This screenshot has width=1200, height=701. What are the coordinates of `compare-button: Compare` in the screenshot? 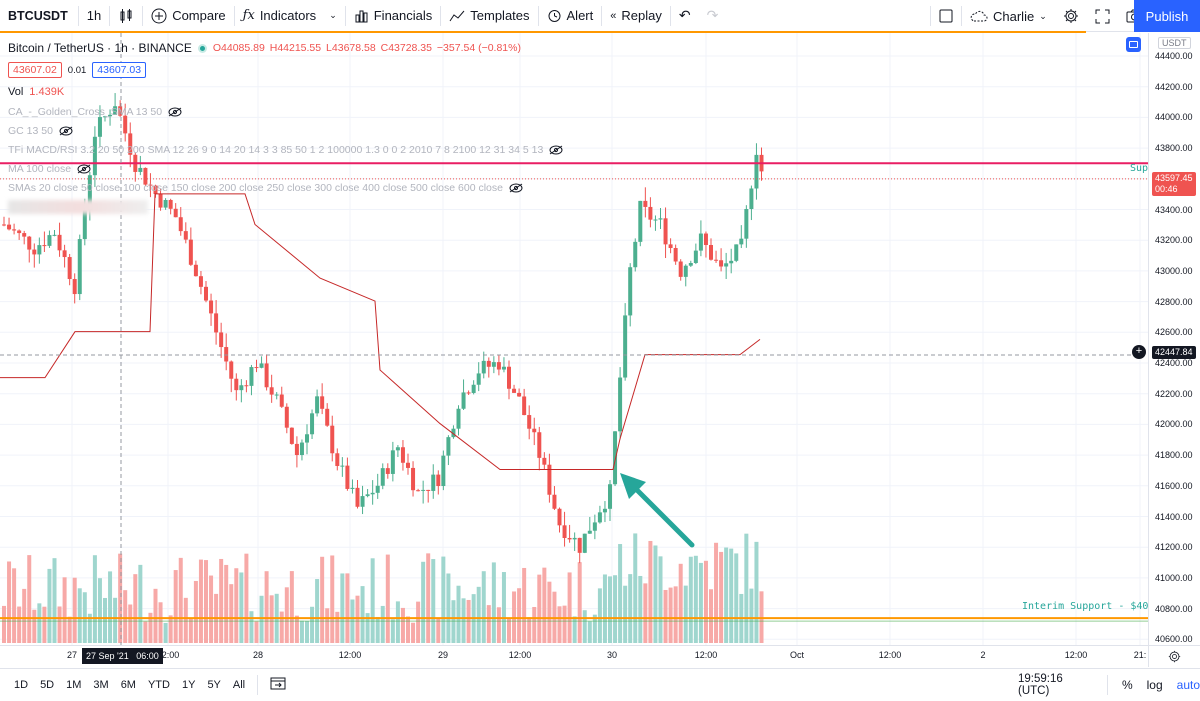 It's located at (188, 16).